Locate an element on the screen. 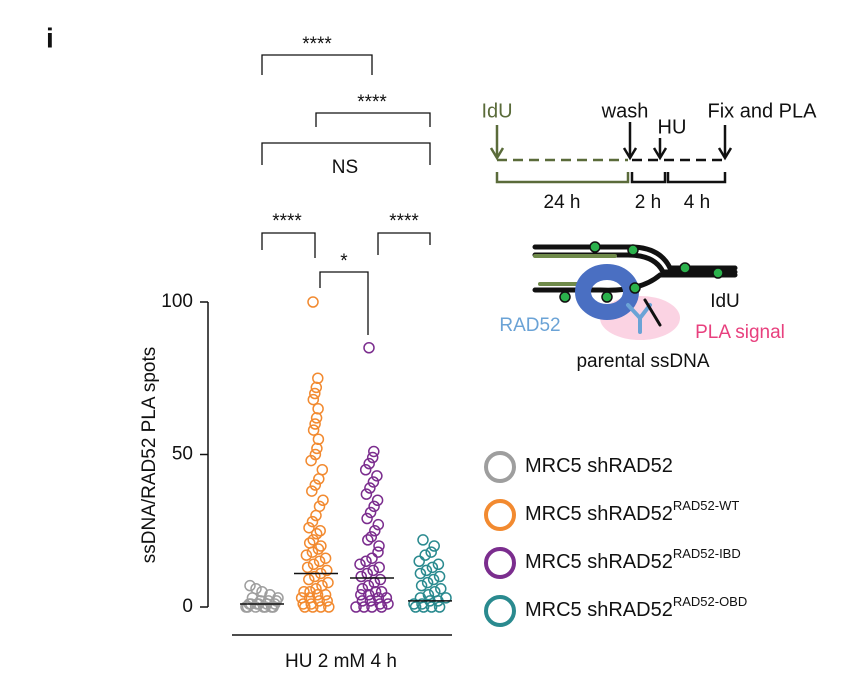  legend-label: MRC5 shRAD52RAD52-WT is located at coordinates (632, 511).